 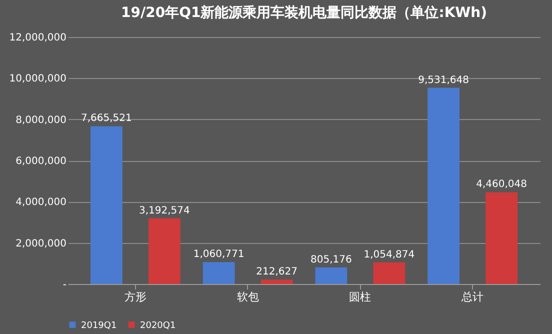 What do you see at coordinates (444, 80) in the screenshot?
I see `data-label: 9,531,648` at bounding box center [444, 80].